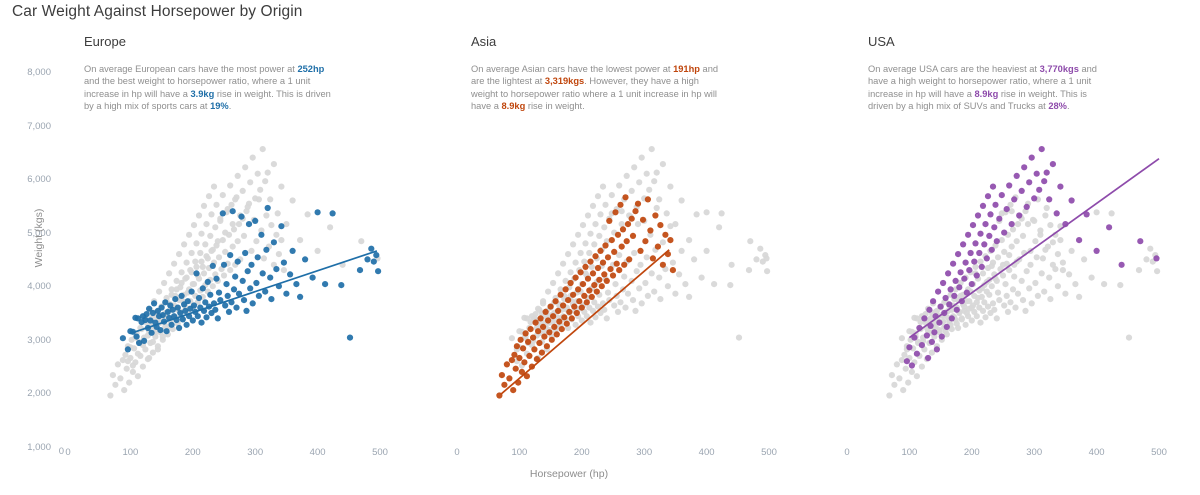 This screenshot has width=1200, height=495. What do you see at coordinates (39, 180) in the screenshot?
I see `y-axis-tick: 6,000` at bounding box center [39, 180].